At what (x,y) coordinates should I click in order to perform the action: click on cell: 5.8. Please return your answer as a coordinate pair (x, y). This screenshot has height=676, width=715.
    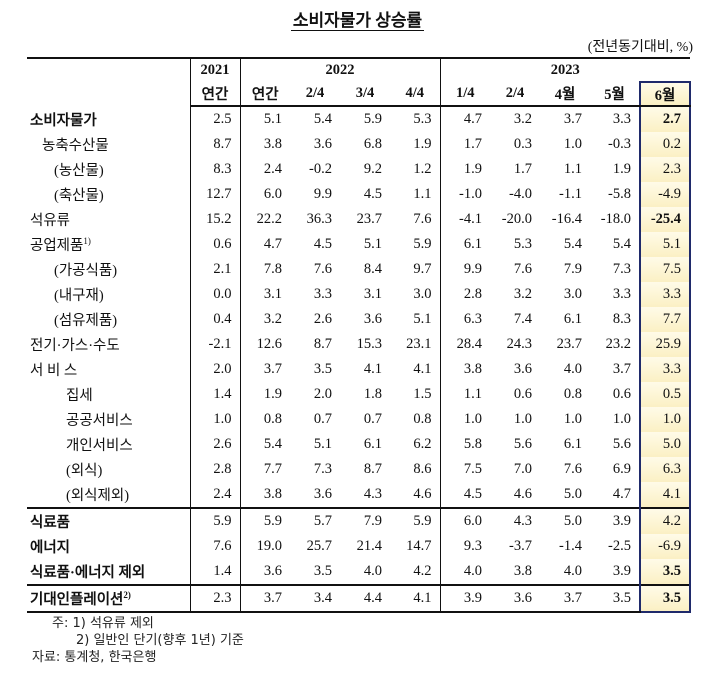
    Looking at the image, I should click on (464, 444).